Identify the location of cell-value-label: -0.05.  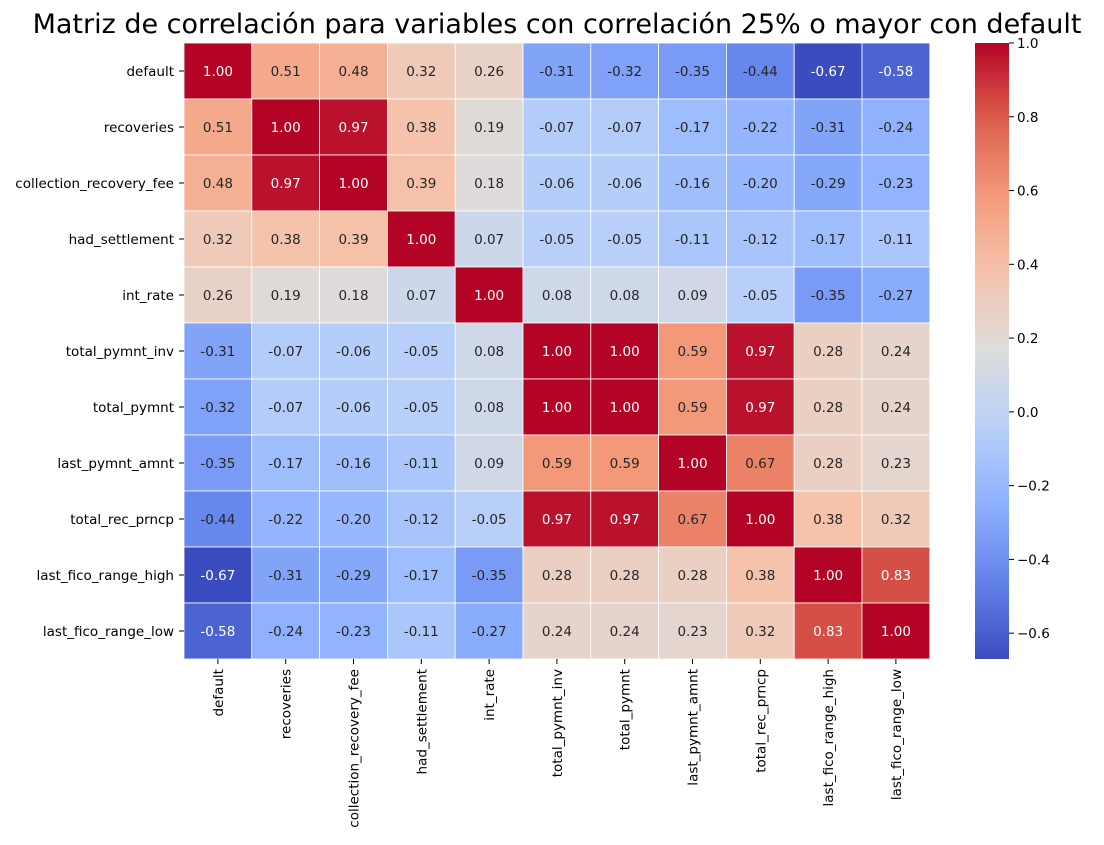
(489, 520).